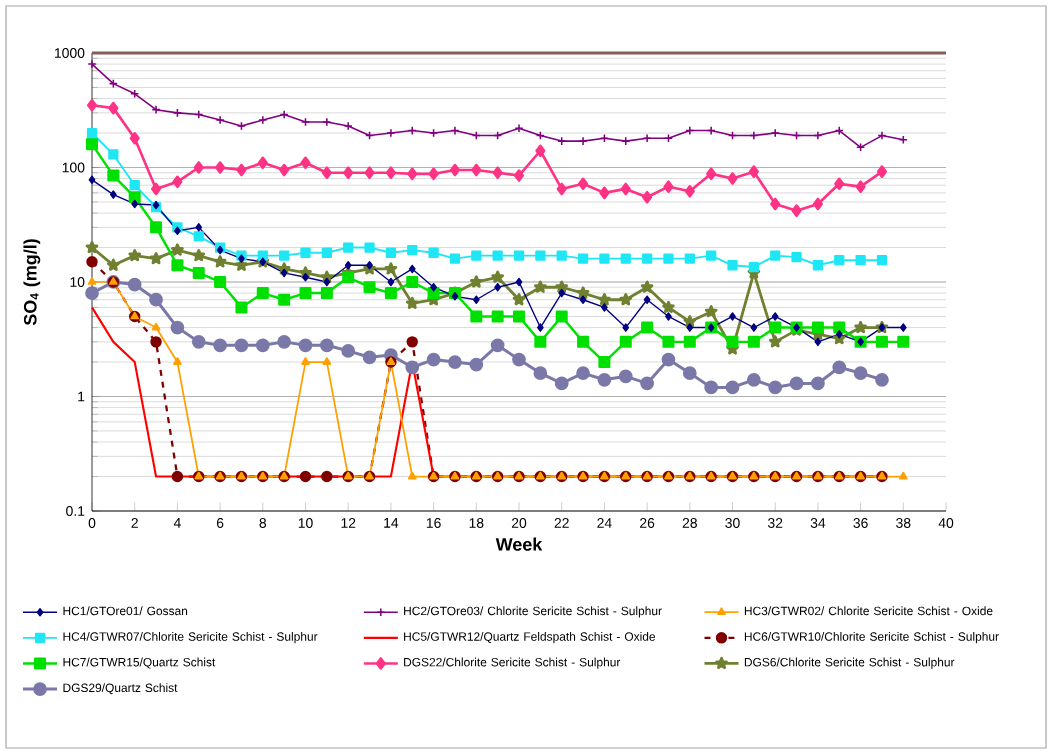 This screenshot has width=1052, height=754. I want to click on y-tick-label: 1000, so click(69, 53).